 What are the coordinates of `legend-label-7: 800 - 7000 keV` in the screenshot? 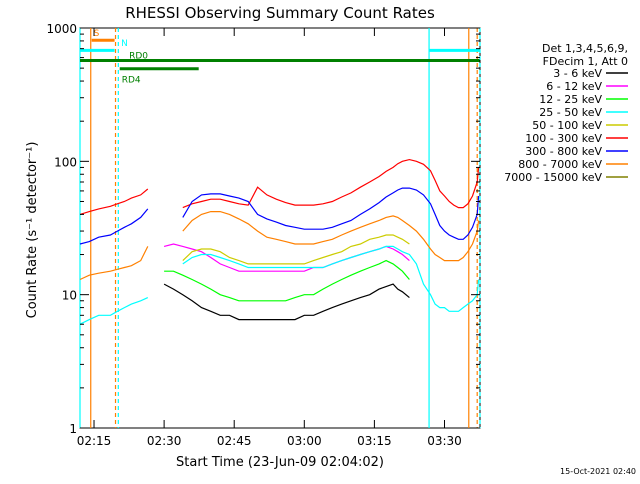 It's located at (560, 164).